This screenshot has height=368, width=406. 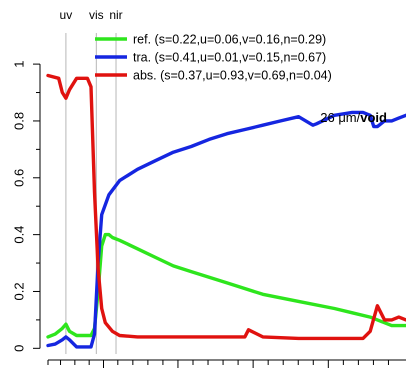 I want to click on region-marker-labels: uv vis nir, so click(x=91, y=15).